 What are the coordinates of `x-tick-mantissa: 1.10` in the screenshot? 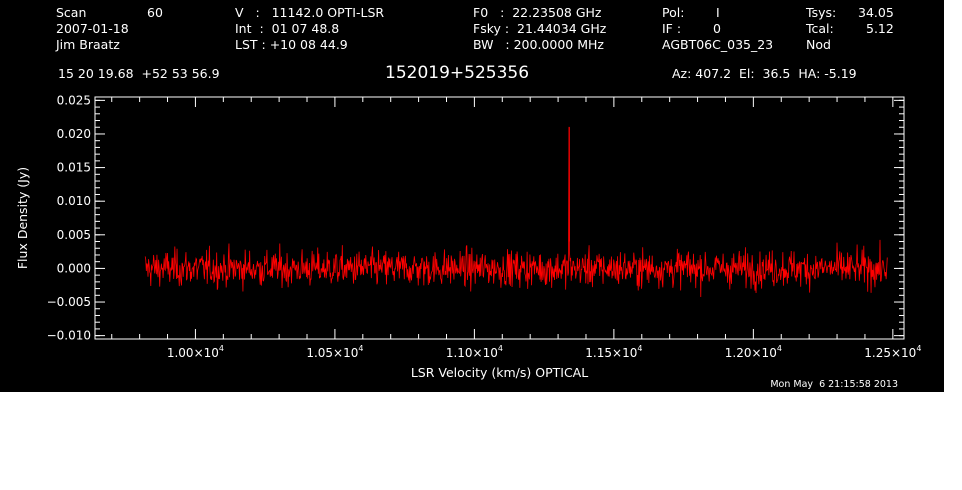 It's located at (459, 353).